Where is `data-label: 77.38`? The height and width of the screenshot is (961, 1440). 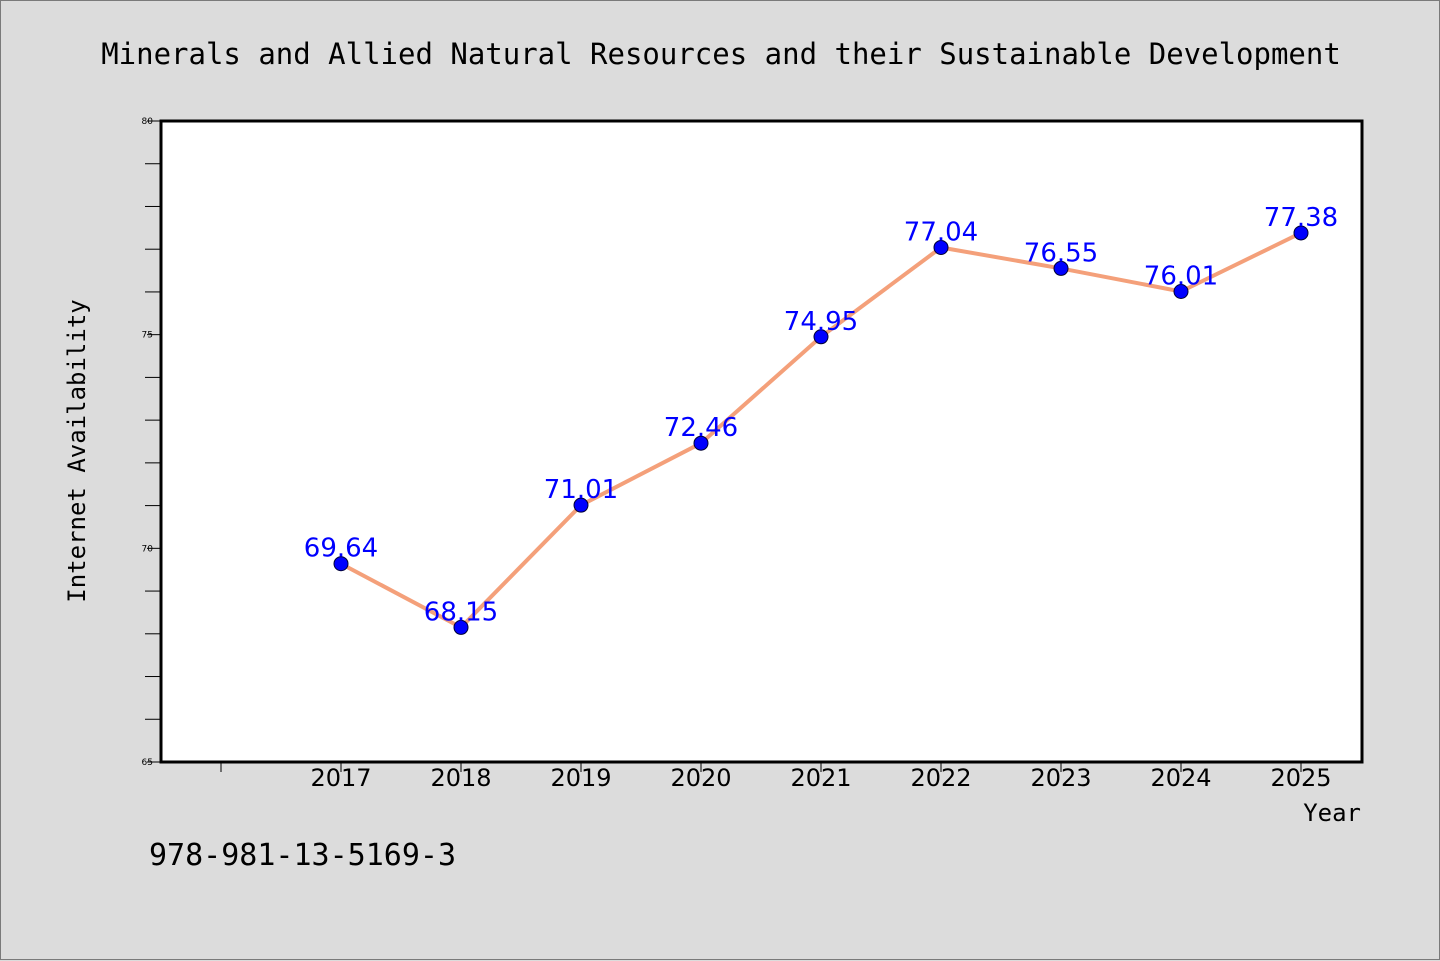
data-label: 77.38 is located at coordinates (1301, 218).